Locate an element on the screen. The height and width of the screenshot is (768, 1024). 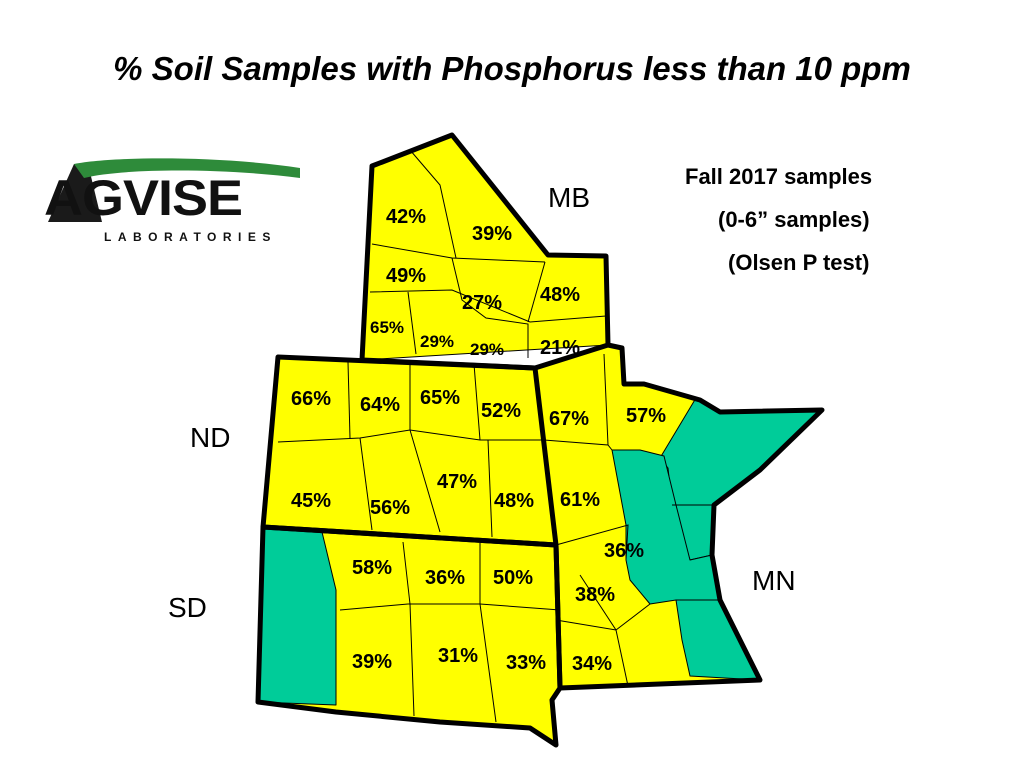
region-value: 33% is located at coordinates (526, 663).